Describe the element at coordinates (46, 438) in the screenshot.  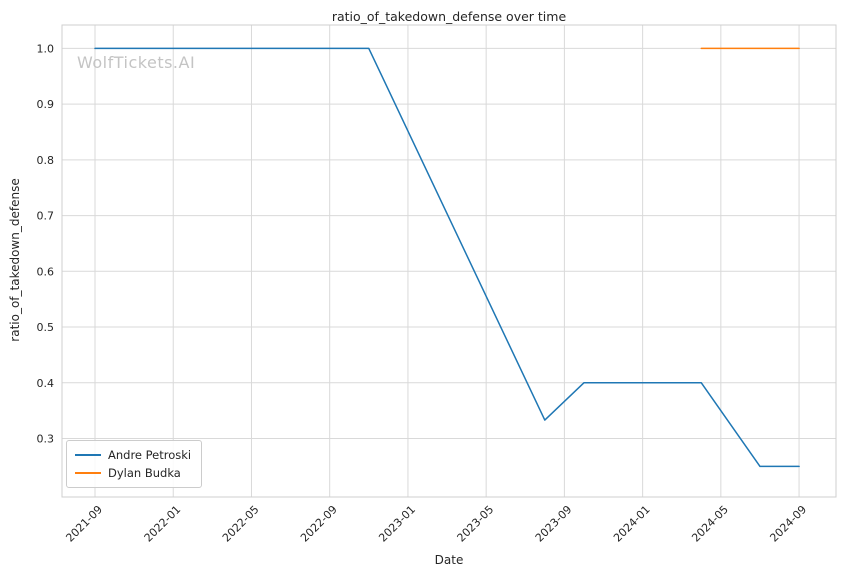
I see `y-tick-label: 0.3` at that location.